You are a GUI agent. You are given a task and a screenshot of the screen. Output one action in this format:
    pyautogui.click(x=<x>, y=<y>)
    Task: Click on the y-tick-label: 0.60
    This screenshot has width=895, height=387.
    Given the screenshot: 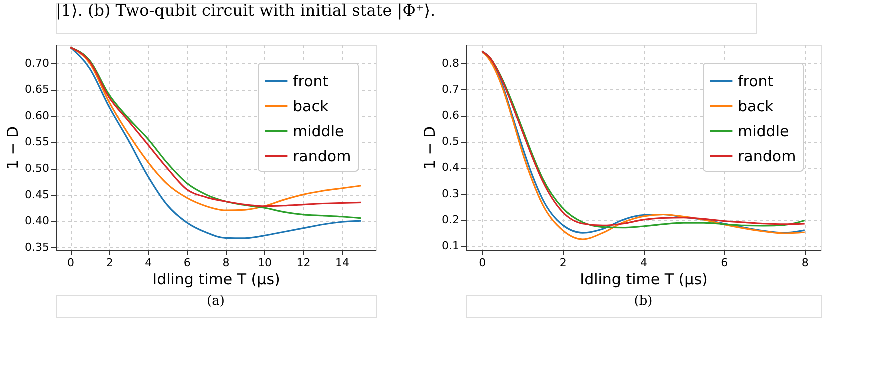 What is the action you would take?
    pyautogui.click(x=37, y=115)
    